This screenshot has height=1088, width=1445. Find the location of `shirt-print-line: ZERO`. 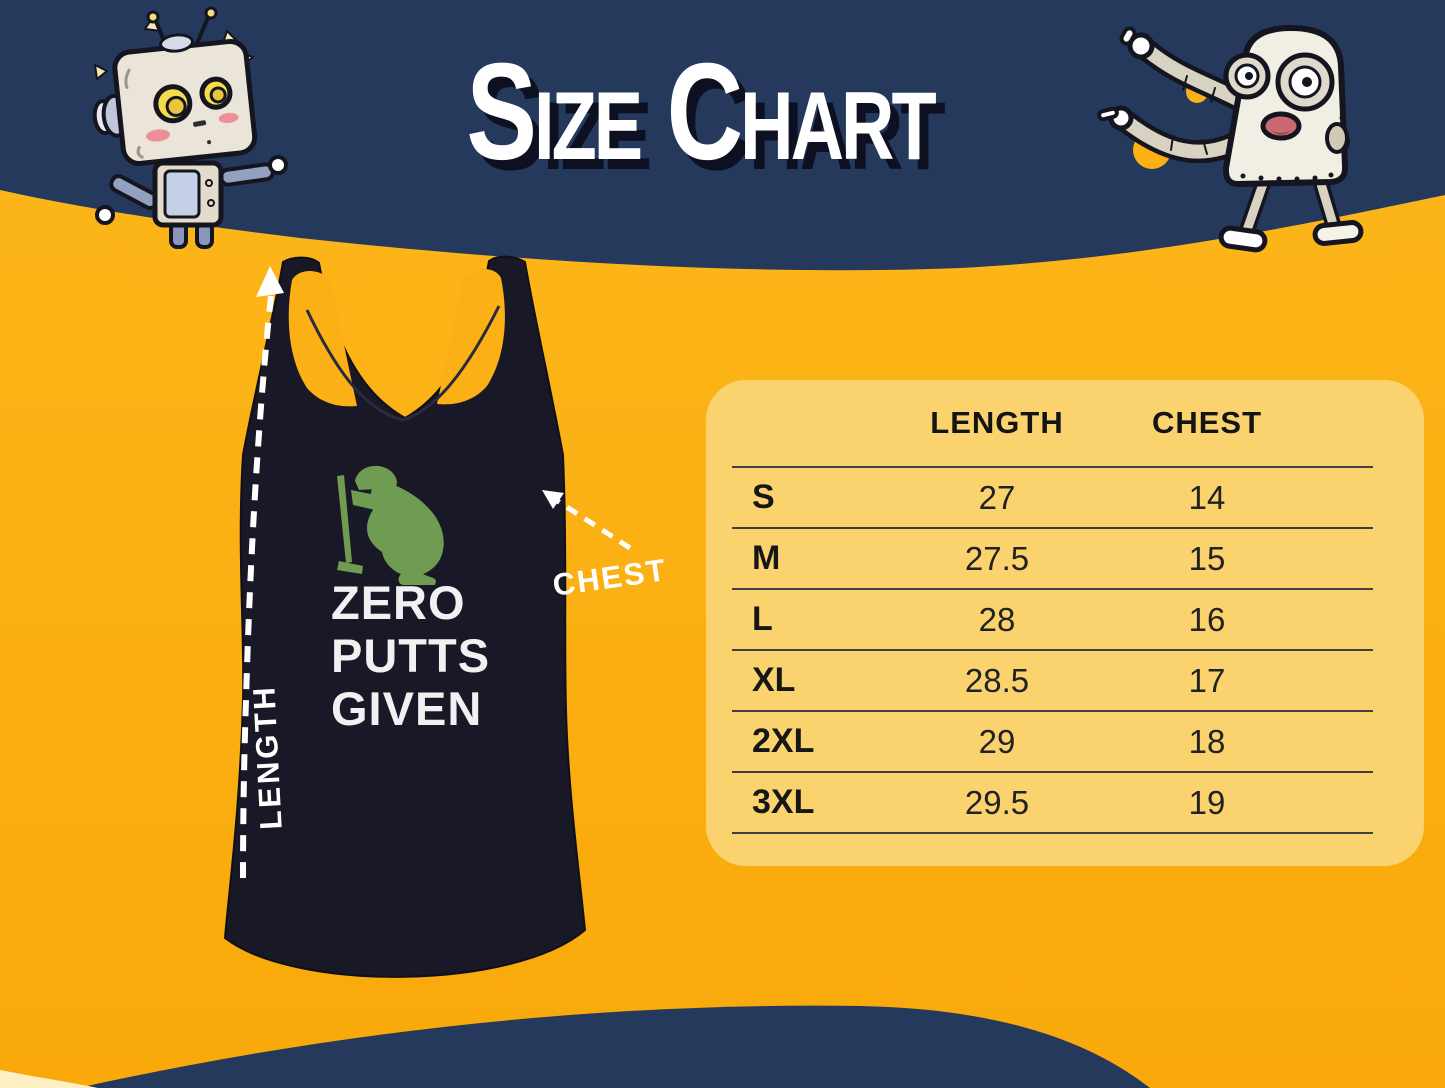

shirt-print-line: ZERO is located at coordinates (398, 602).